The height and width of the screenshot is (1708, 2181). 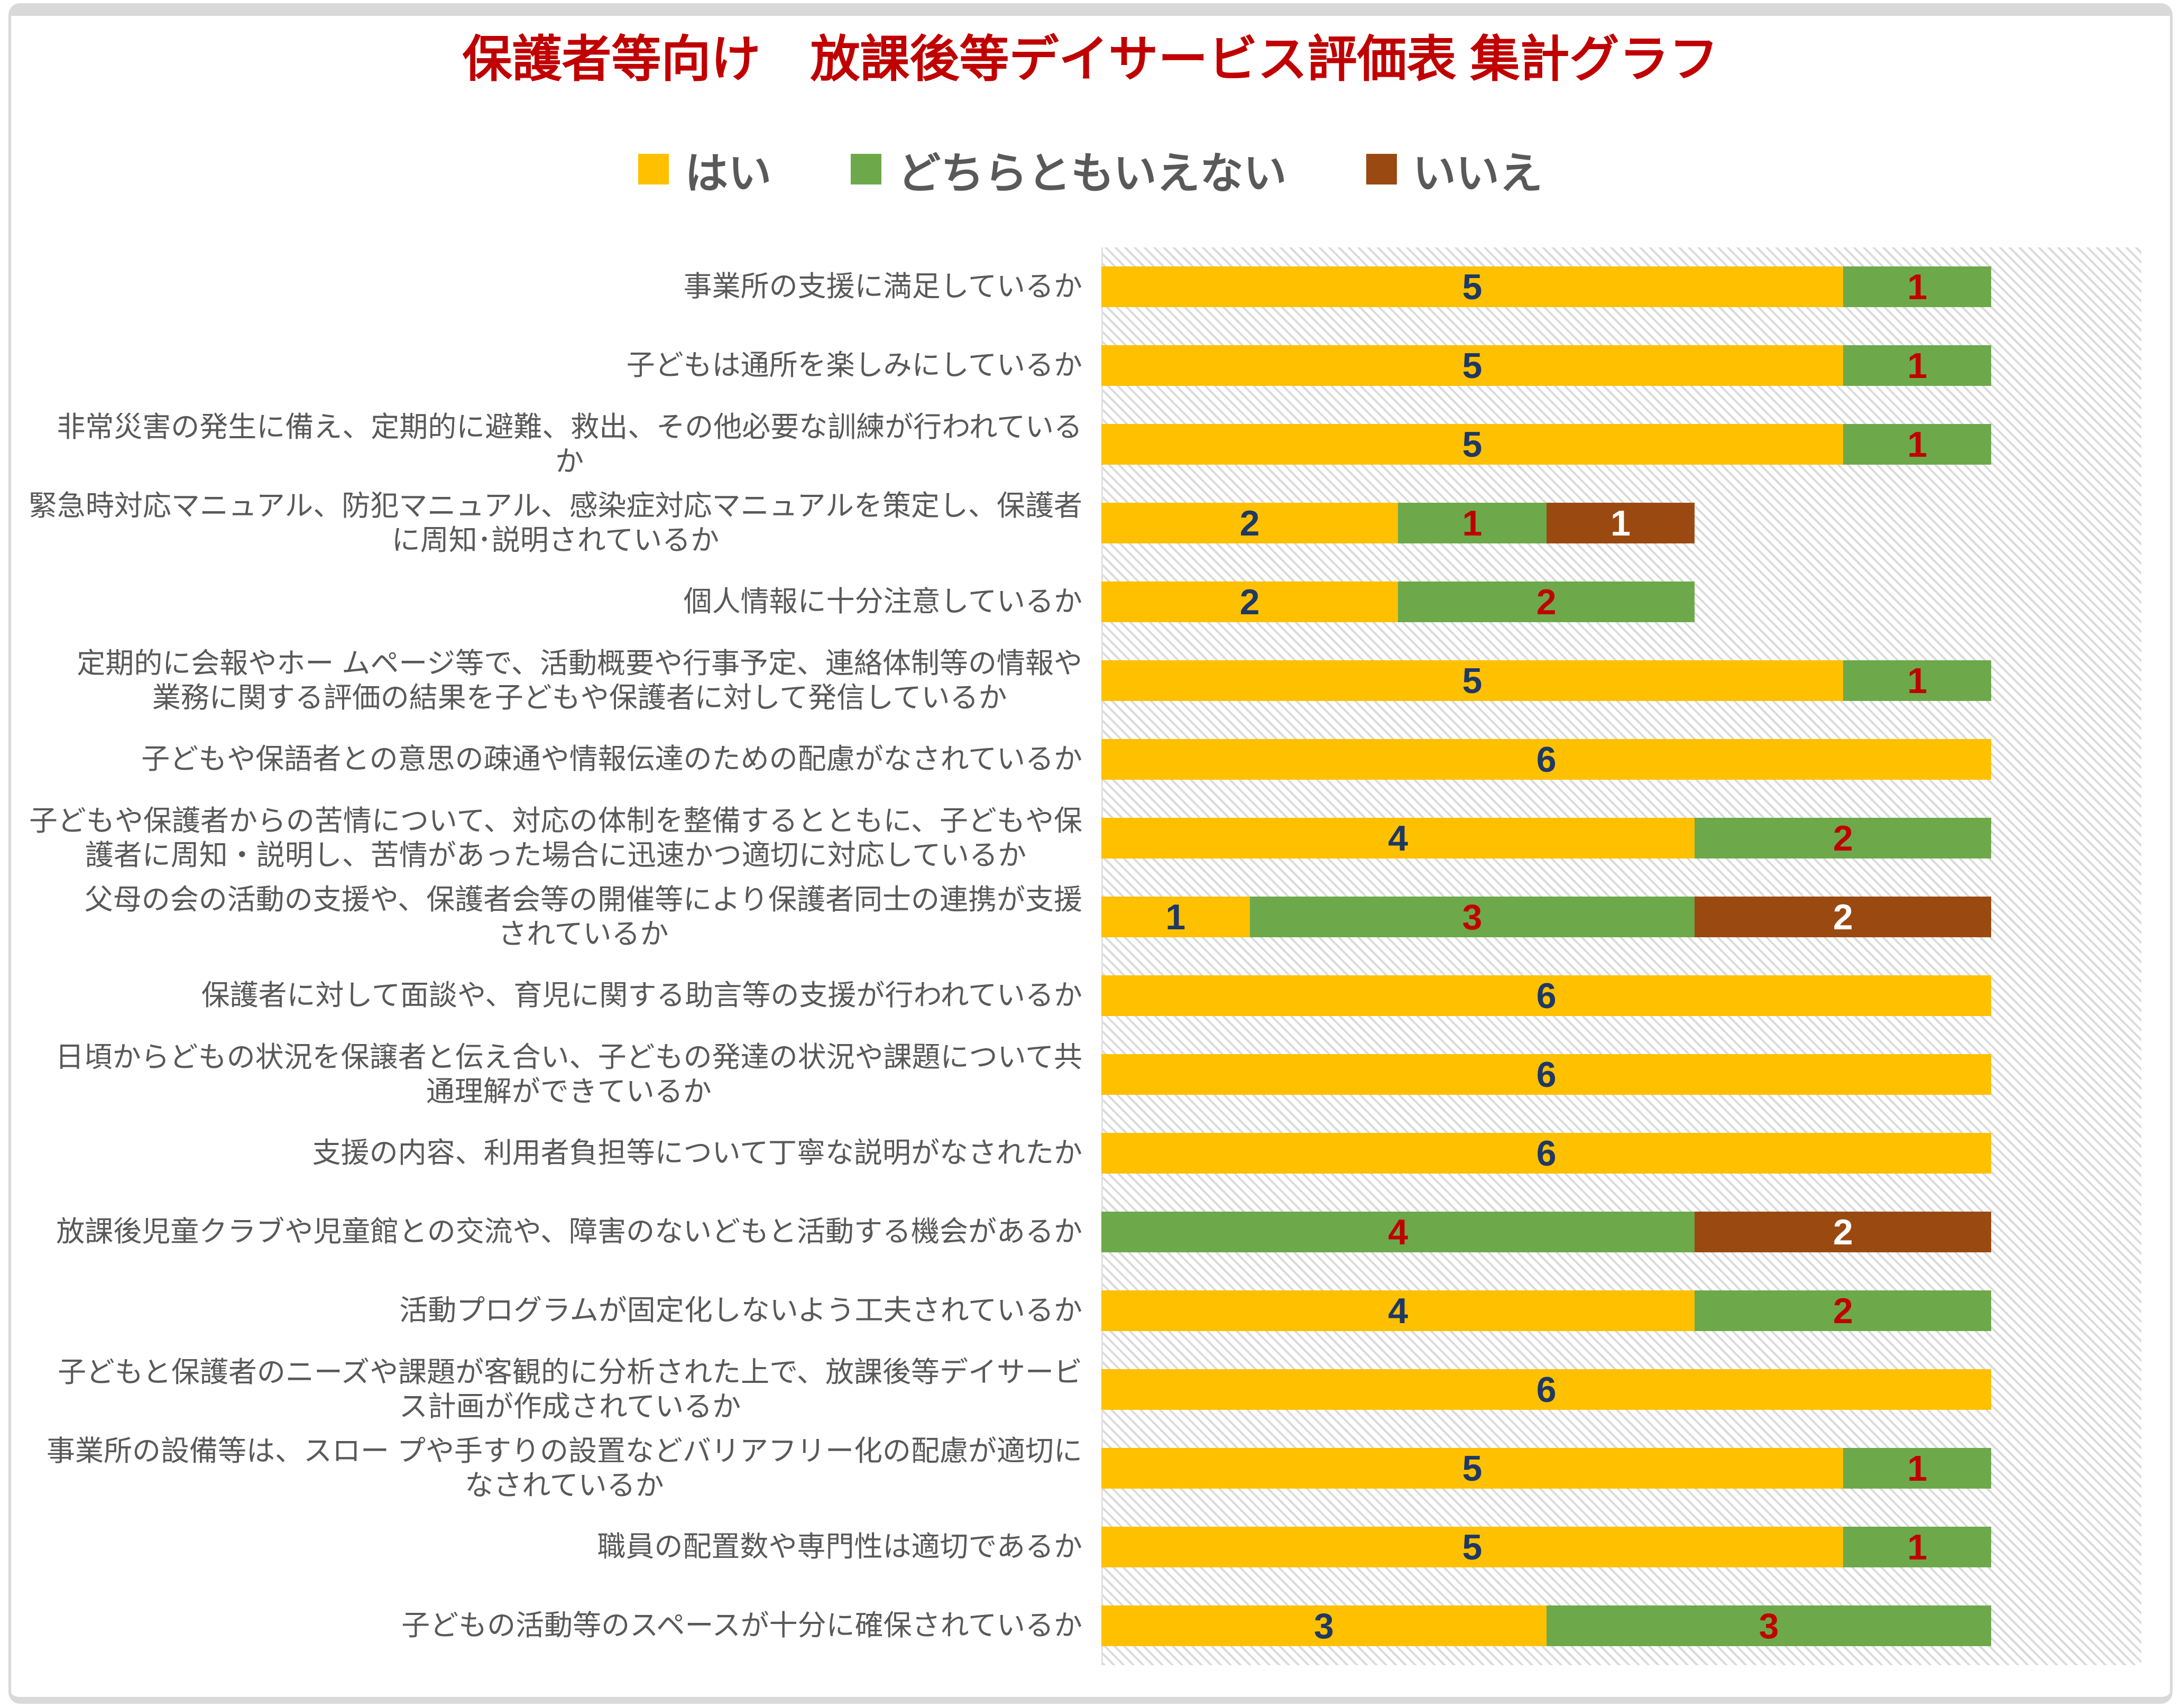 I want to click on category-label: 事業所の支援に満足しているか, so click(x=882, y=287).